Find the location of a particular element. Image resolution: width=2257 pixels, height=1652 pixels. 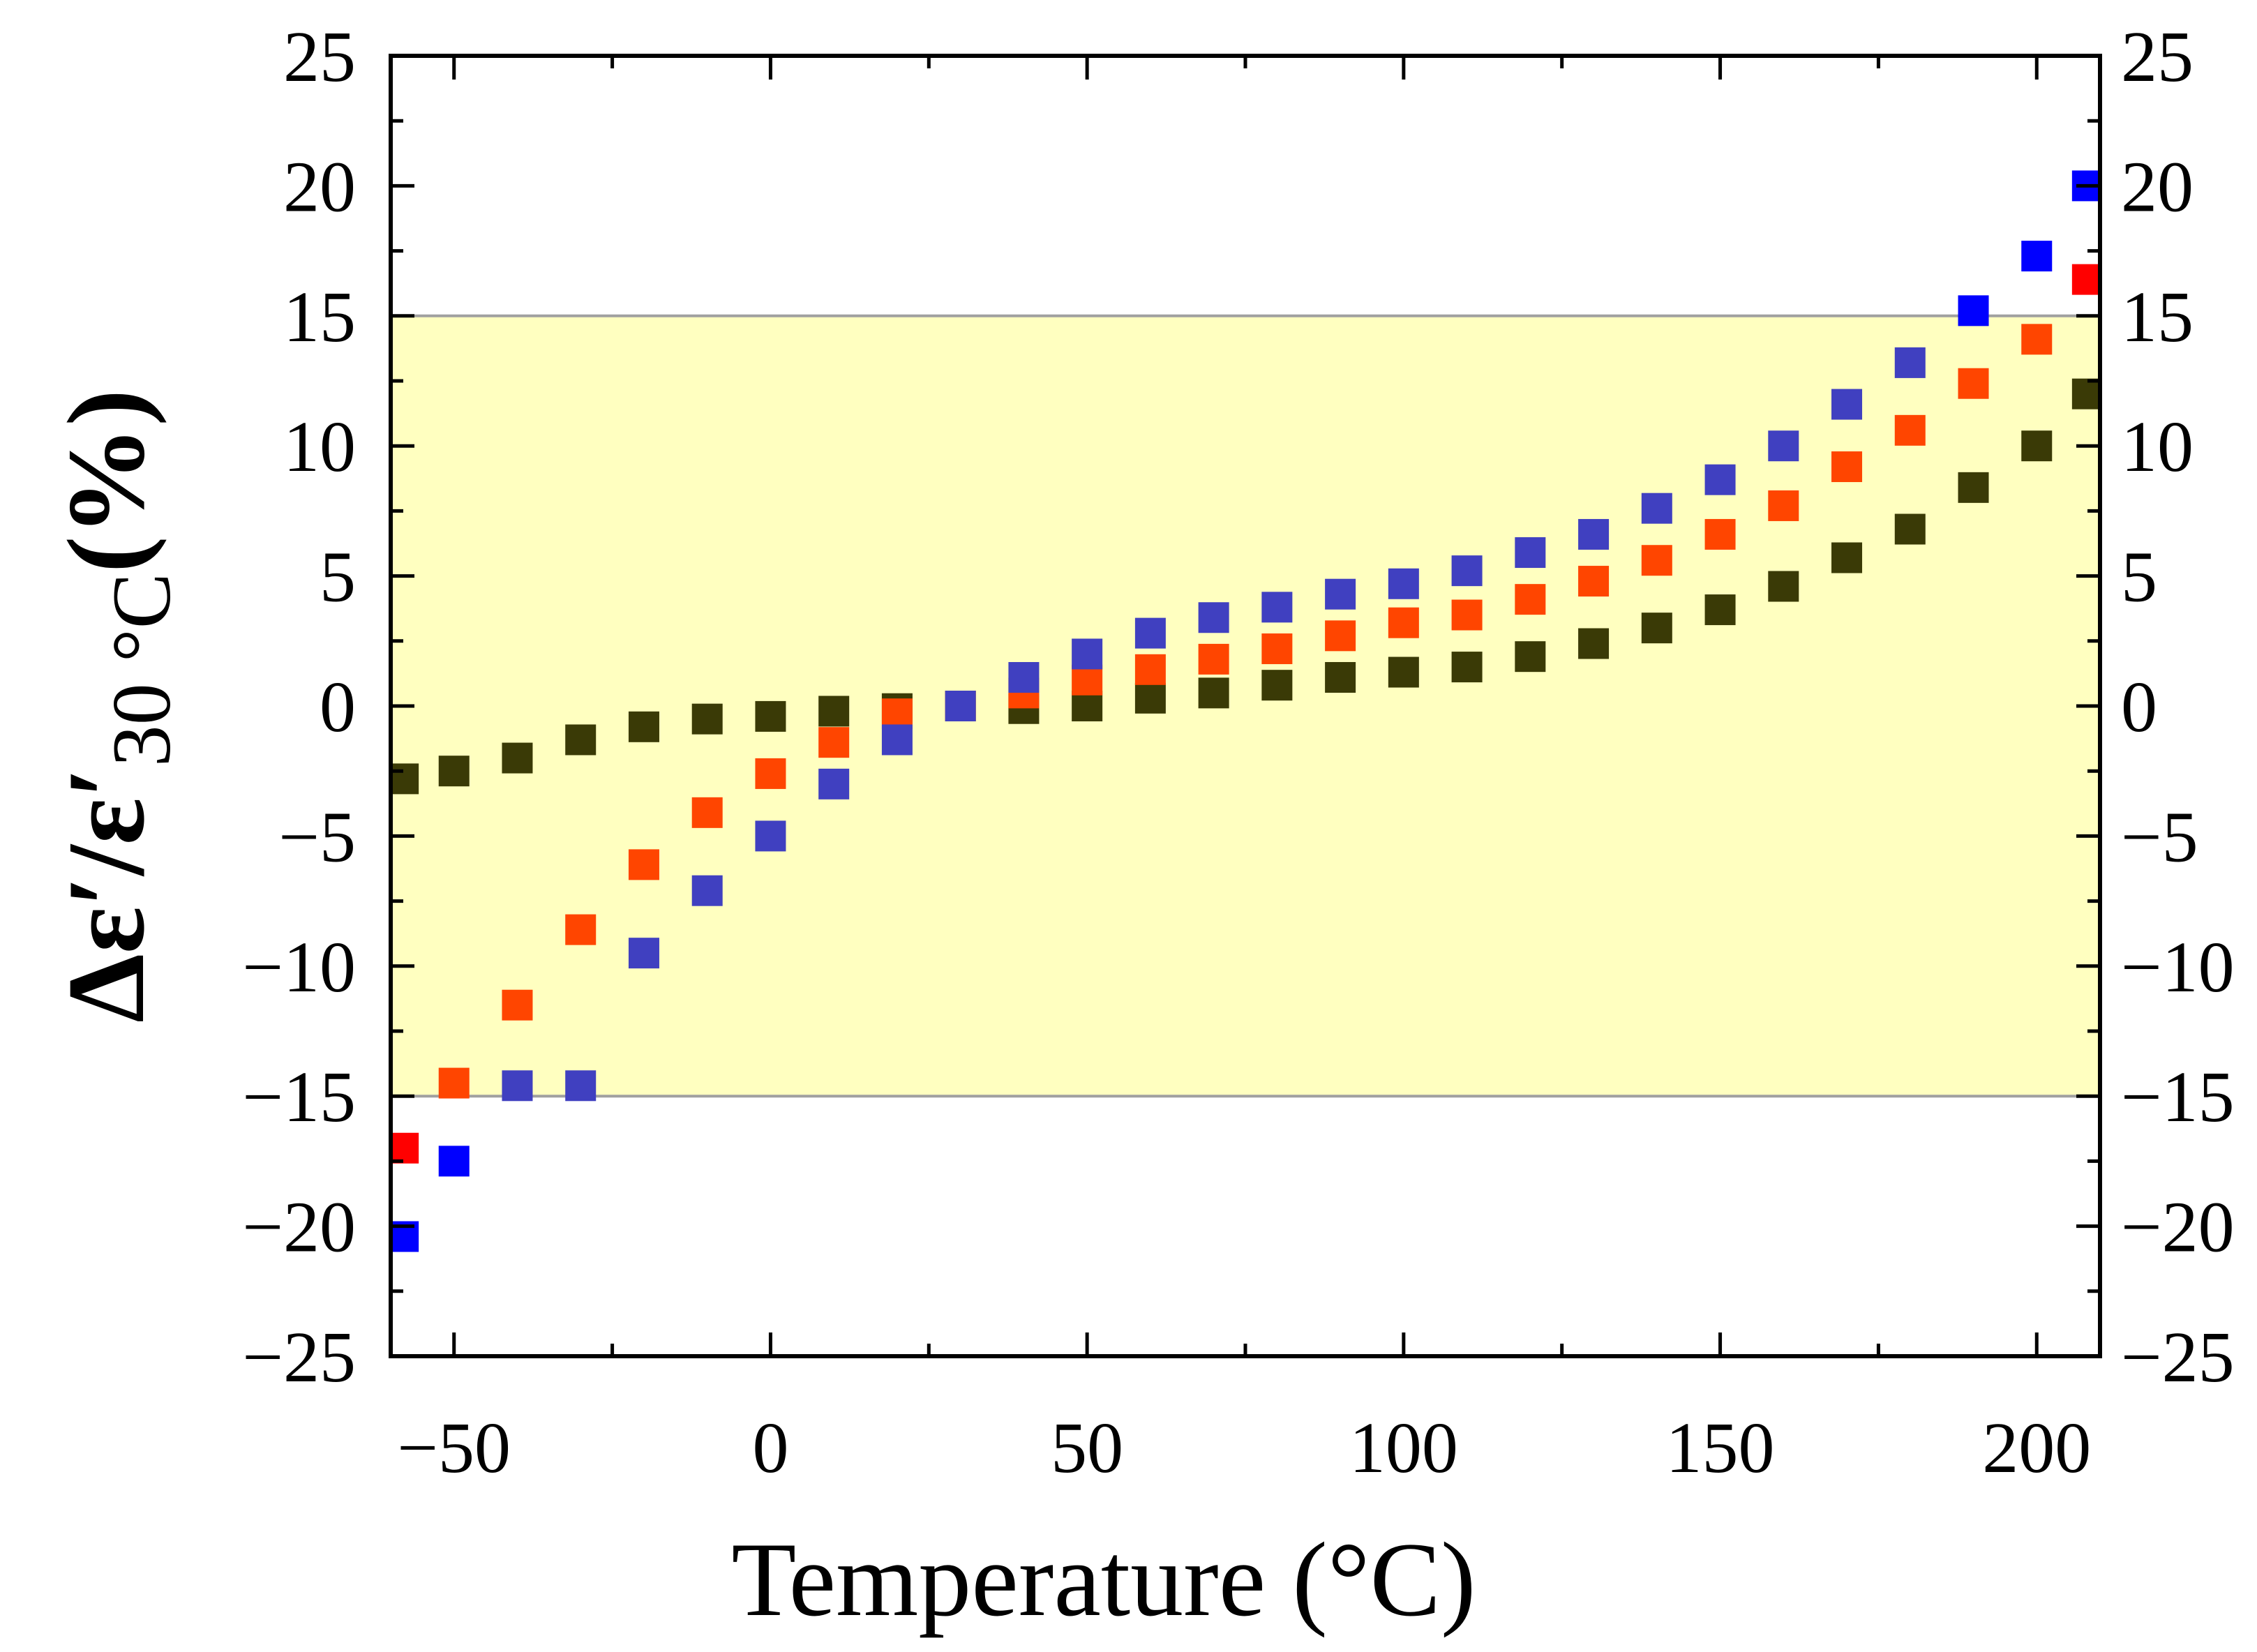

x-axis-title: Temperature (°C) is located at coordinates (1103, 1579).